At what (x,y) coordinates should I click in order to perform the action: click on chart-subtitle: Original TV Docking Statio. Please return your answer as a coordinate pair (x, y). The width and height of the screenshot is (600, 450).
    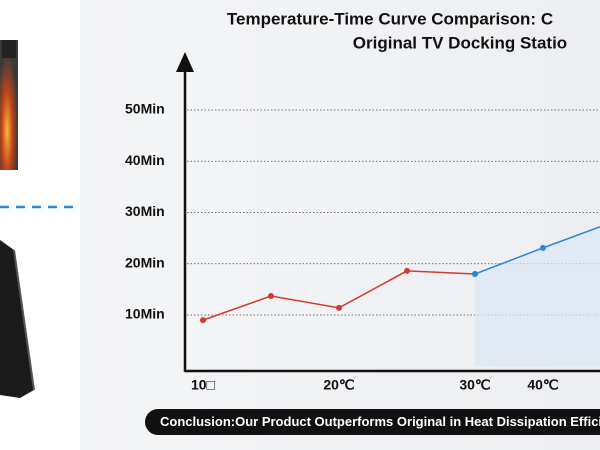
    Looking at the image, I should click on (460, 42).